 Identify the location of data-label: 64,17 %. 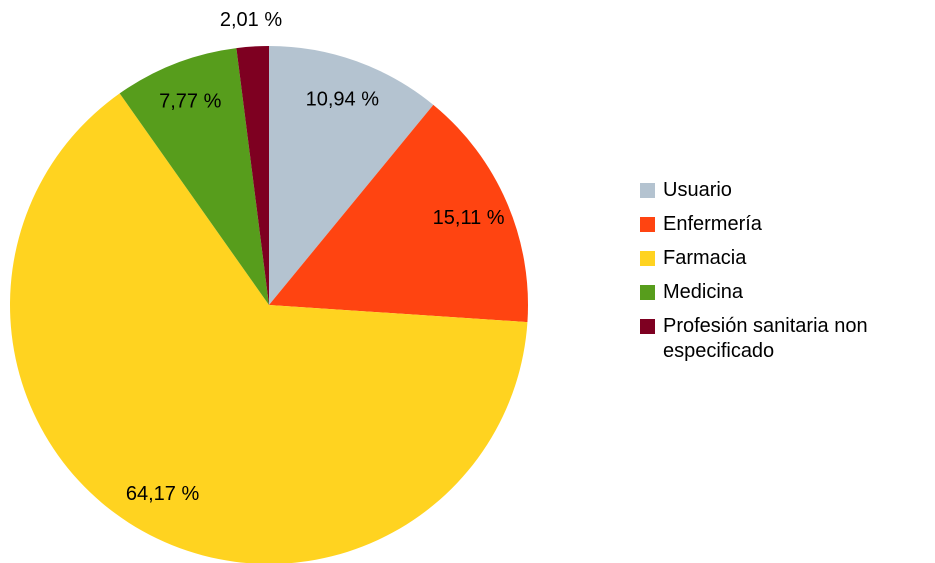
(163, 494).